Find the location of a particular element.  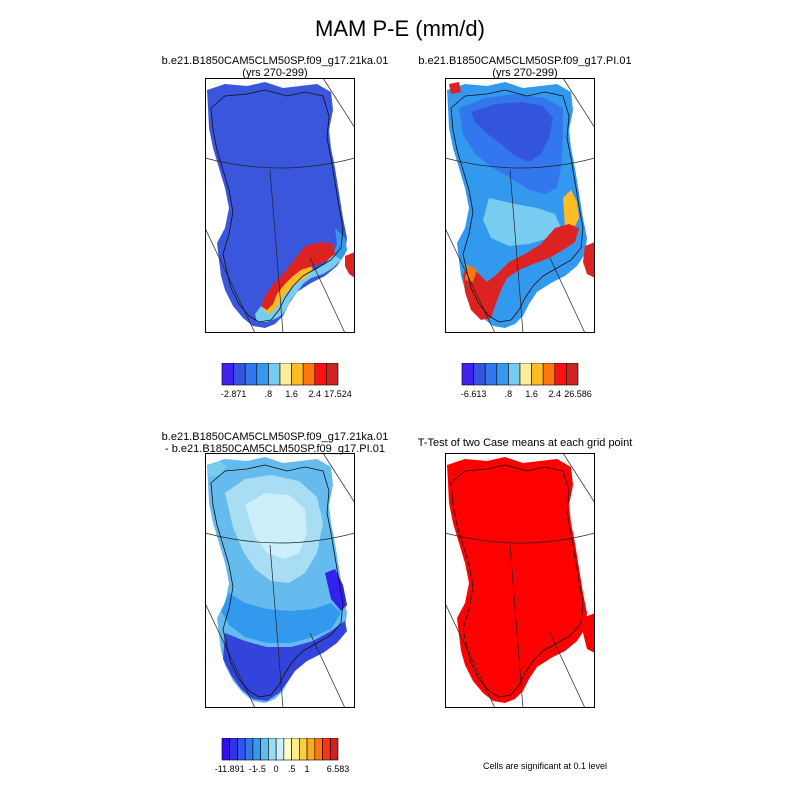

interior-light is located at coordinates (522, 222).